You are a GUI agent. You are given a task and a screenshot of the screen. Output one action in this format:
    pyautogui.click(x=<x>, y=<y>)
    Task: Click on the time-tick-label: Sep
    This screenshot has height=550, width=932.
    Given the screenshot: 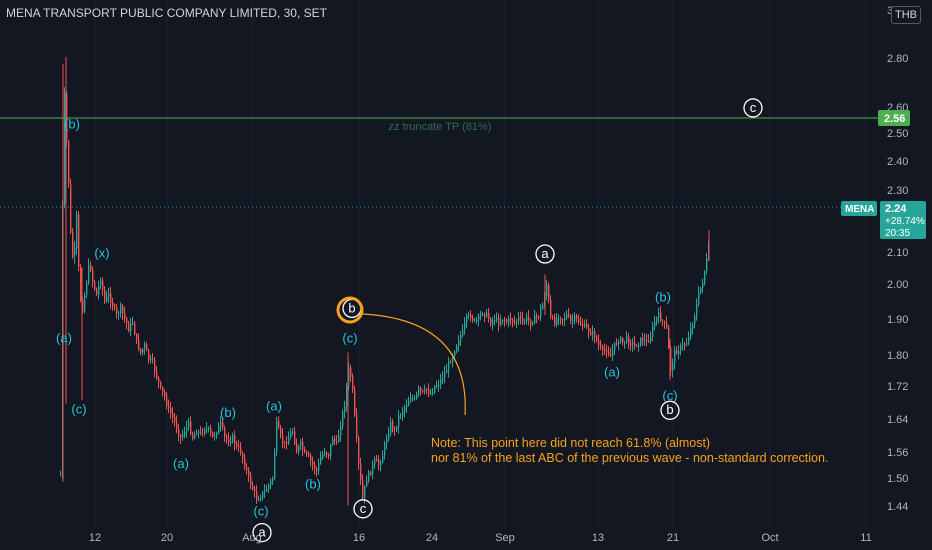 What is the action you would take?
    pyautogui.click(x=505, y=538)
    